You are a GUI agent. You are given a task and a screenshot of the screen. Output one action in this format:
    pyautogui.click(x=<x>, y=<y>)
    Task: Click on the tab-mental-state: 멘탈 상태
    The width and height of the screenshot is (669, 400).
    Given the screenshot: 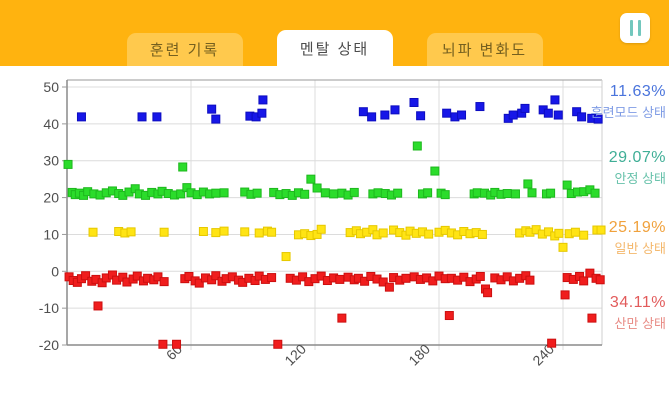 What is the action you would take?
    pyautogui.click(x=334, y=48)
    